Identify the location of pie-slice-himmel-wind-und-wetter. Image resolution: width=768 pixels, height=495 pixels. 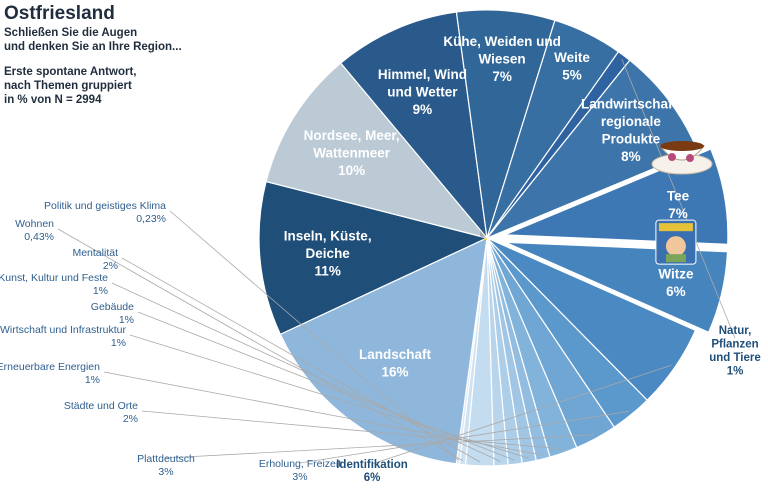
(413, 125).